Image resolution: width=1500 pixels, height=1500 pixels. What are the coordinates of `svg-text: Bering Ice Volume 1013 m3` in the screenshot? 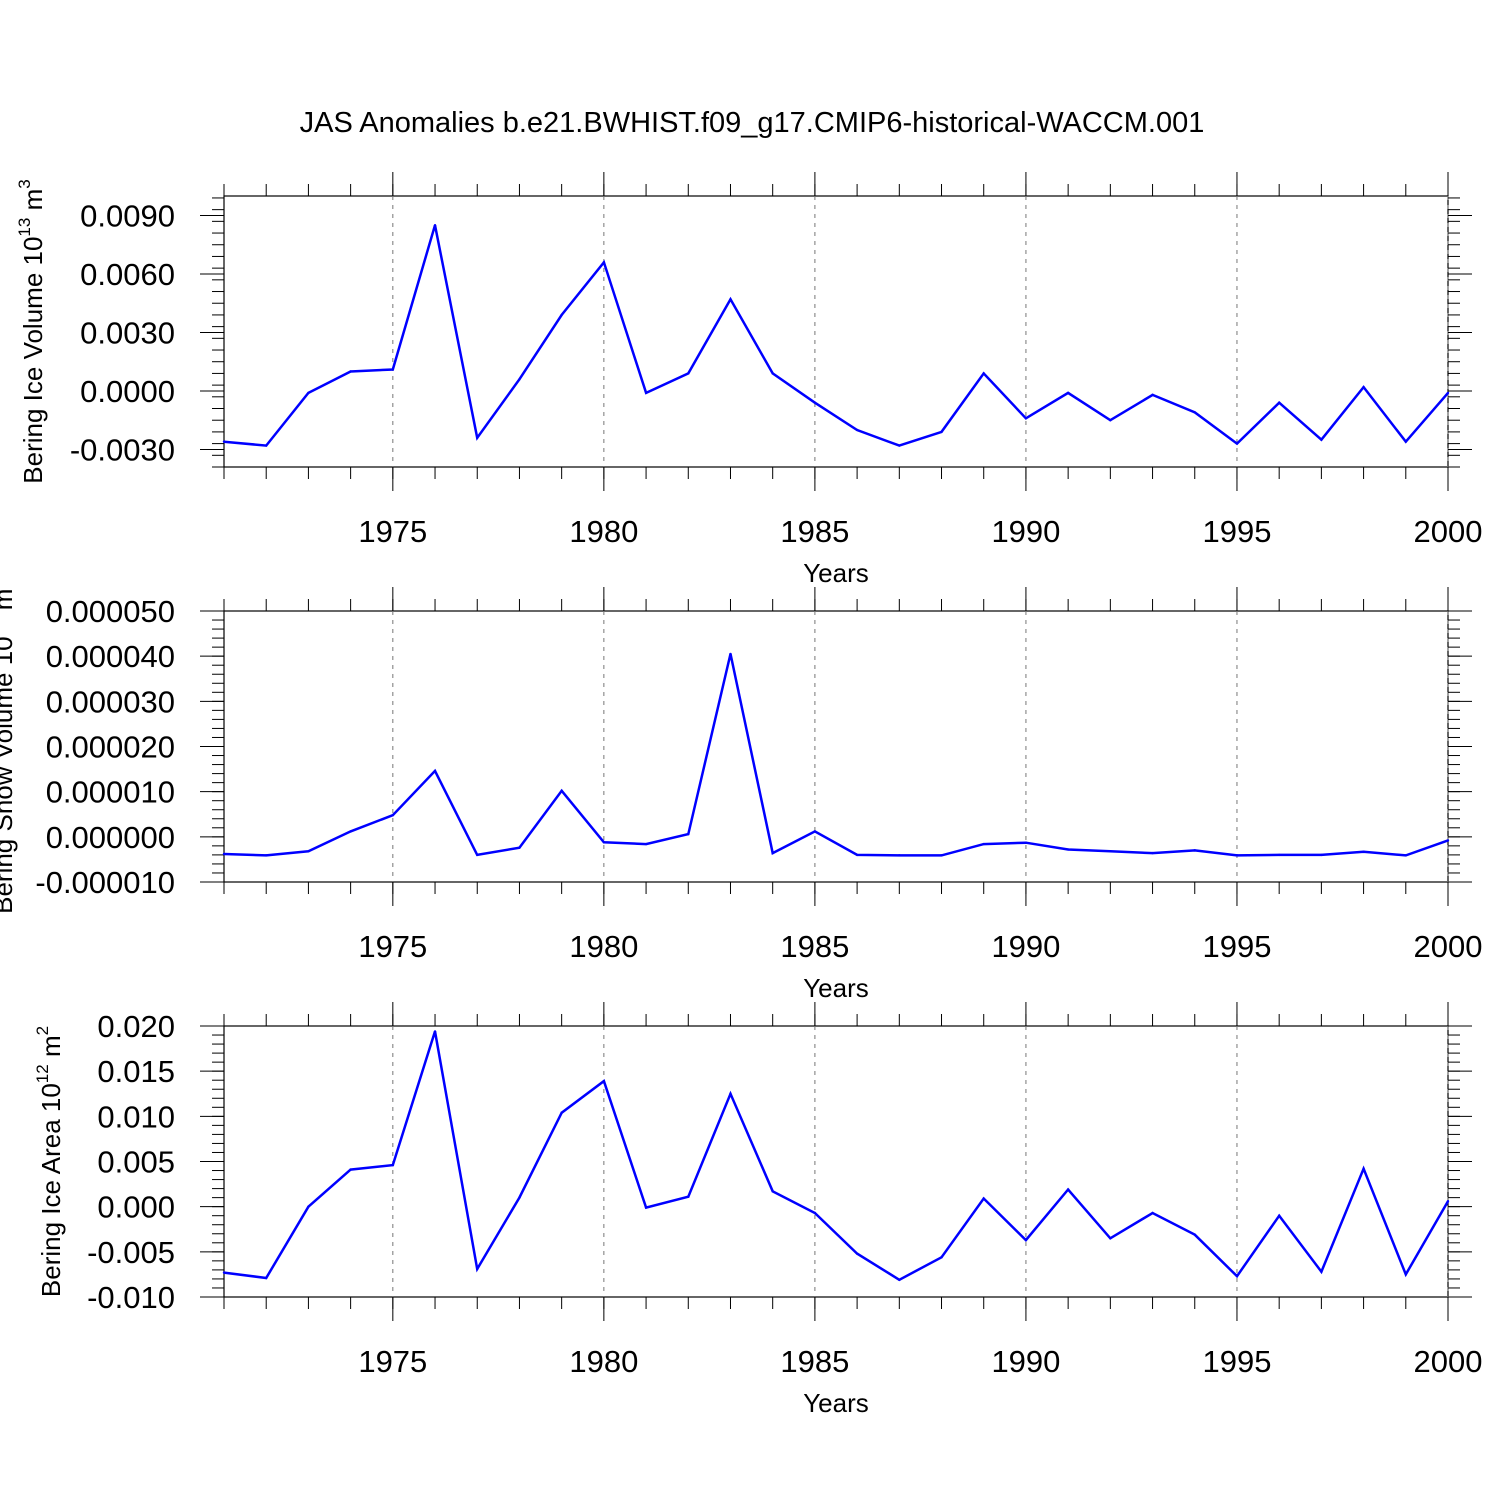 It's located at (31, 331).